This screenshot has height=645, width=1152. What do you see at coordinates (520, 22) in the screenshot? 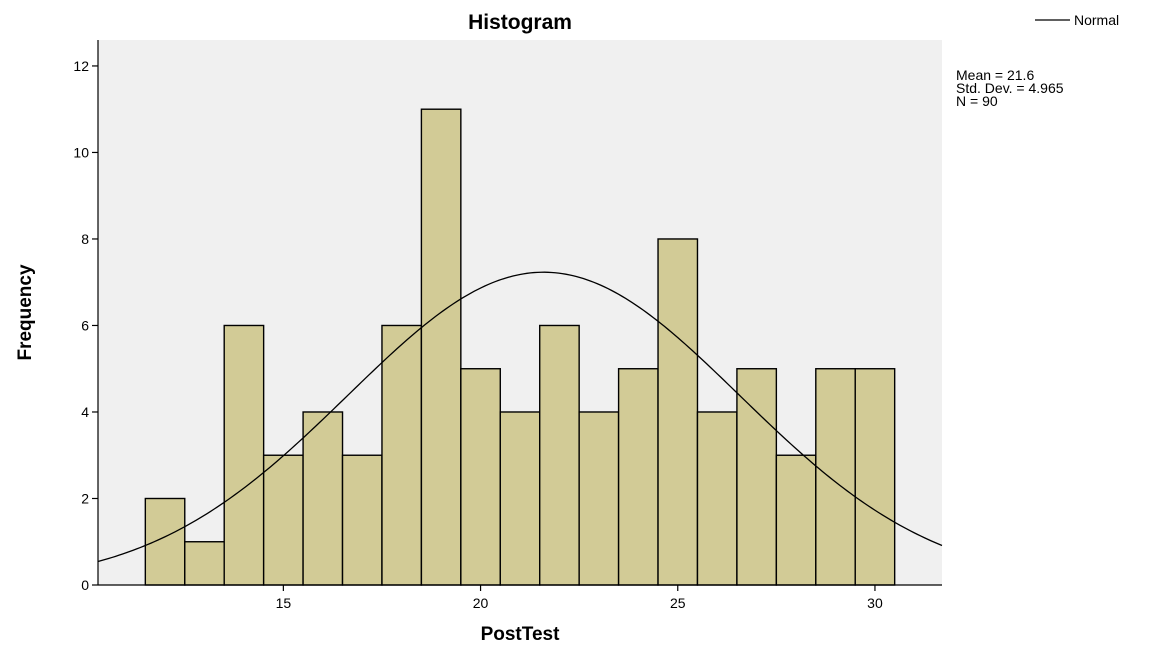
I see `chart-title: Histogram` at bounding box center [520, 22].